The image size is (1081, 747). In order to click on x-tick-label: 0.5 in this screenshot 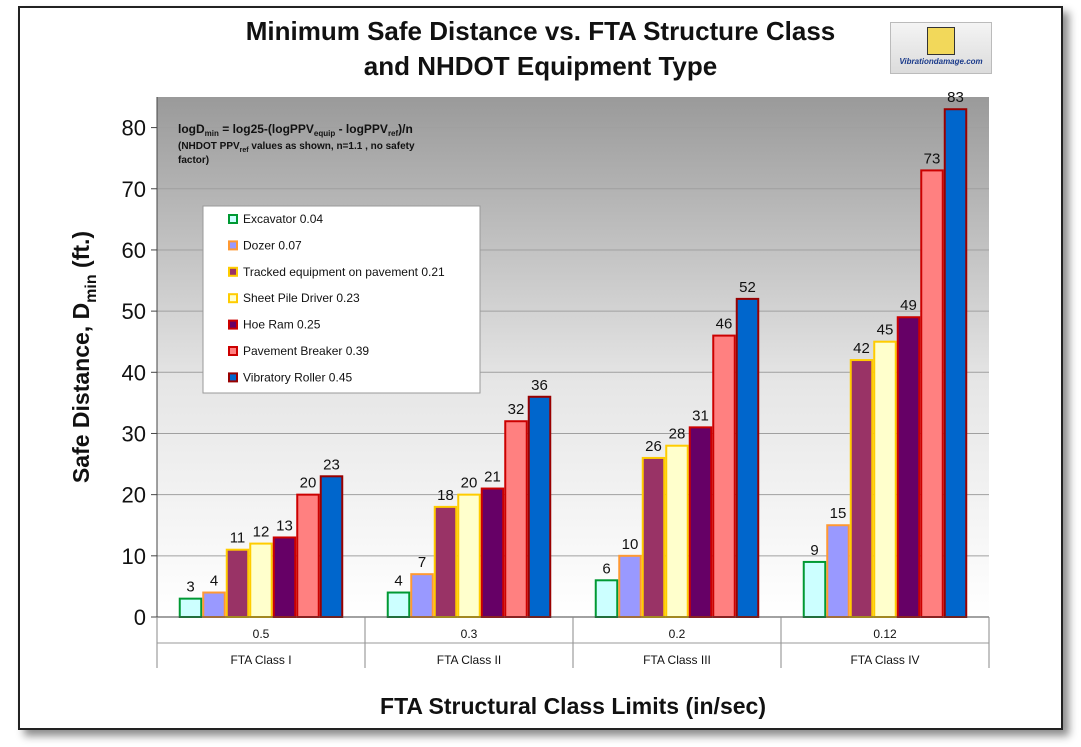, I will do `click(261, 634)`.